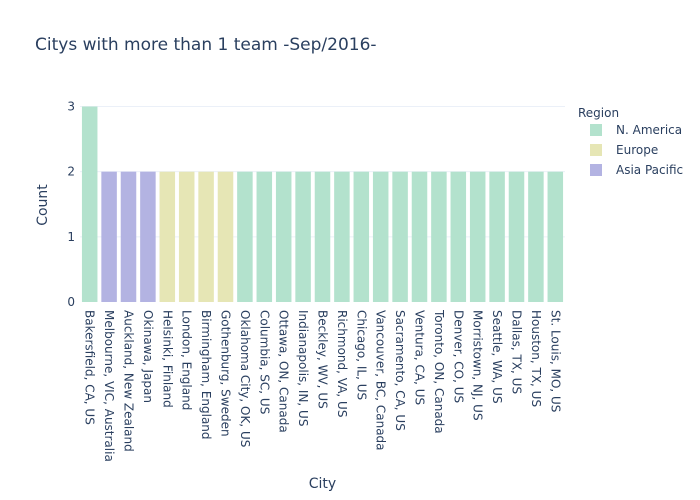 Image resolution: width=700 pixels, height=500 pixels. What do you see at coordinates (400, 370) in the screenshot?
I see `x-tick-label: Sacramento, CA, US` at bounding box center [400, 370].